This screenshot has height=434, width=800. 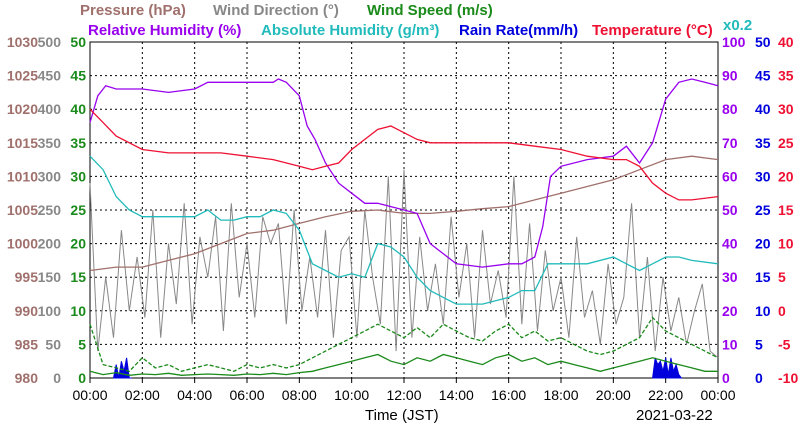 I want to click on legend-absolute-humidity: Absolute Humidity (g/m³), so click(x=350, y=30).